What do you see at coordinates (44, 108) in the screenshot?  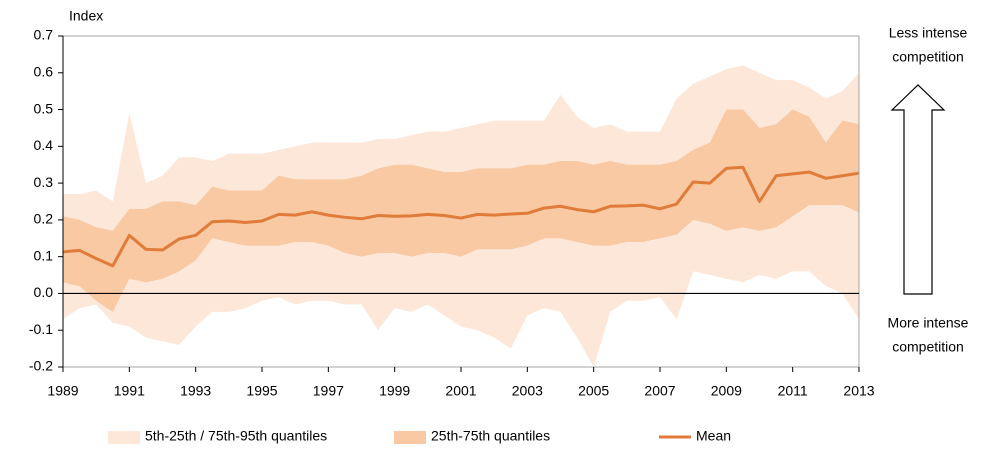 I see `y-tick-label: 0.5` at bounding box center [44, 108].